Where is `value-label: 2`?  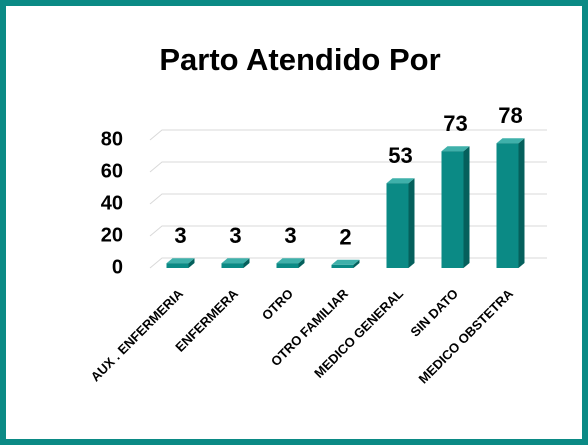 value-label: 2 is located at coordinates (345, 237).